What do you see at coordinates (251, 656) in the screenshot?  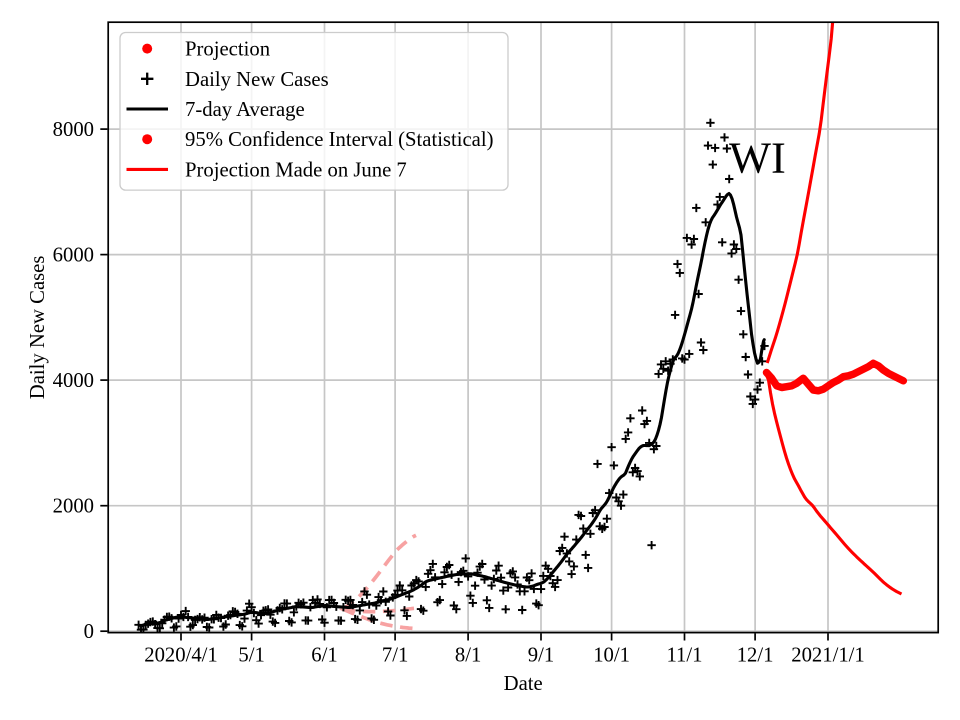 I see `svg-text: 5/1` at bounding box center [251, 656].